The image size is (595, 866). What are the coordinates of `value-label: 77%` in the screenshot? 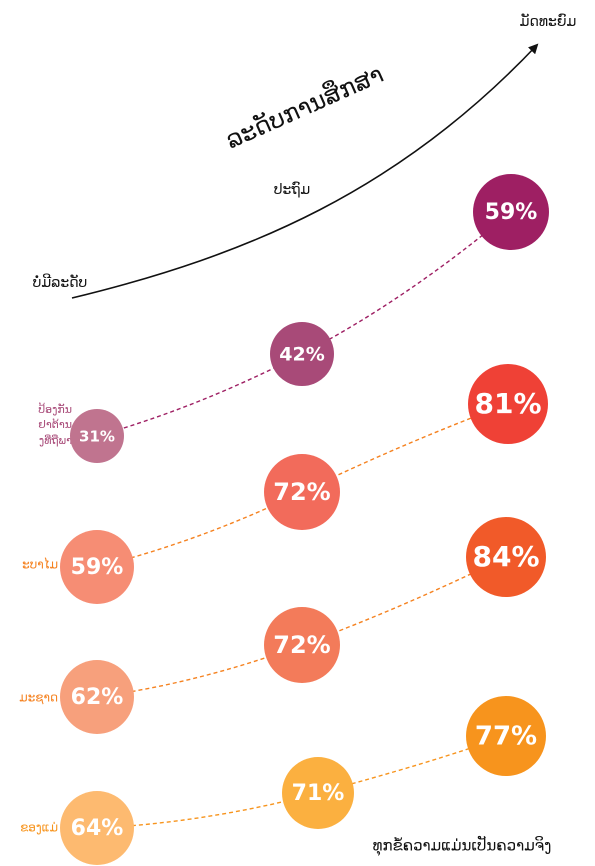 It's located at (506, 737).